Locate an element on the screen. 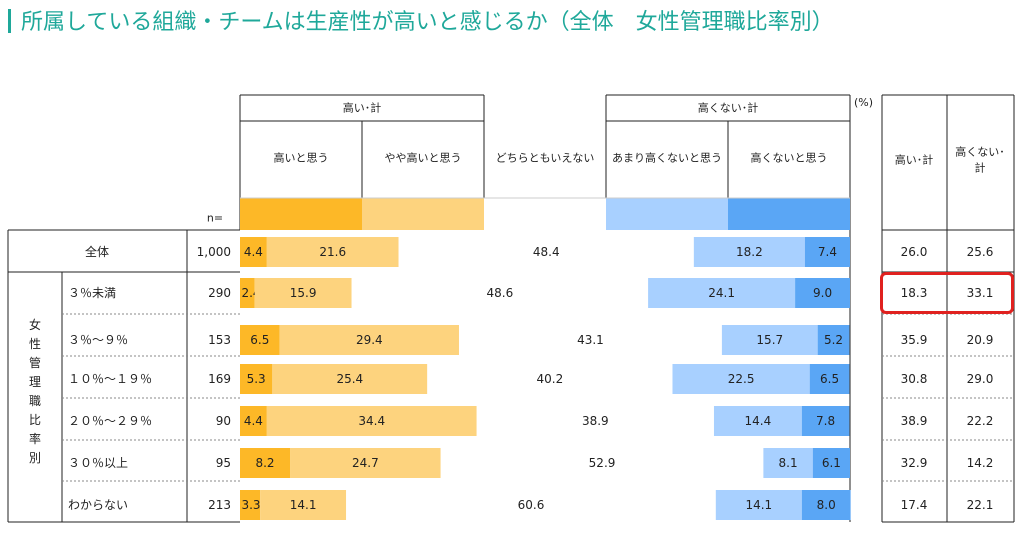 The height and width of the screenshot is (534, 1024). data-label: 21.6 is located at coordinates (332, 252).